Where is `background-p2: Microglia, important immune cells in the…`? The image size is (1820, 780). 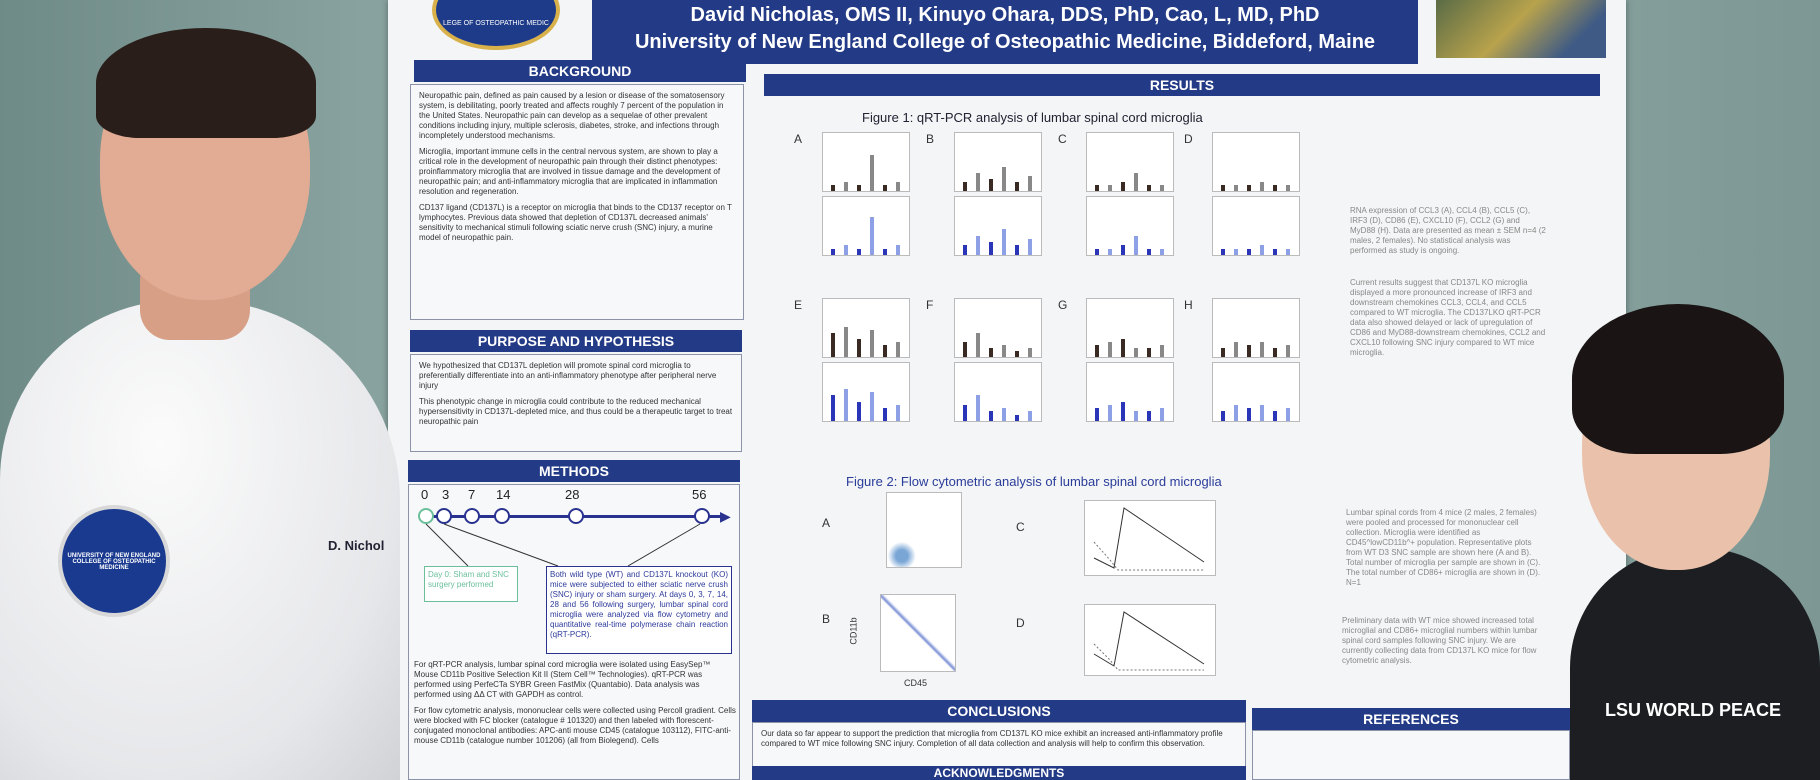
background-p2: Microglia, important immune cells in the… is located at coordinates (570, 171).